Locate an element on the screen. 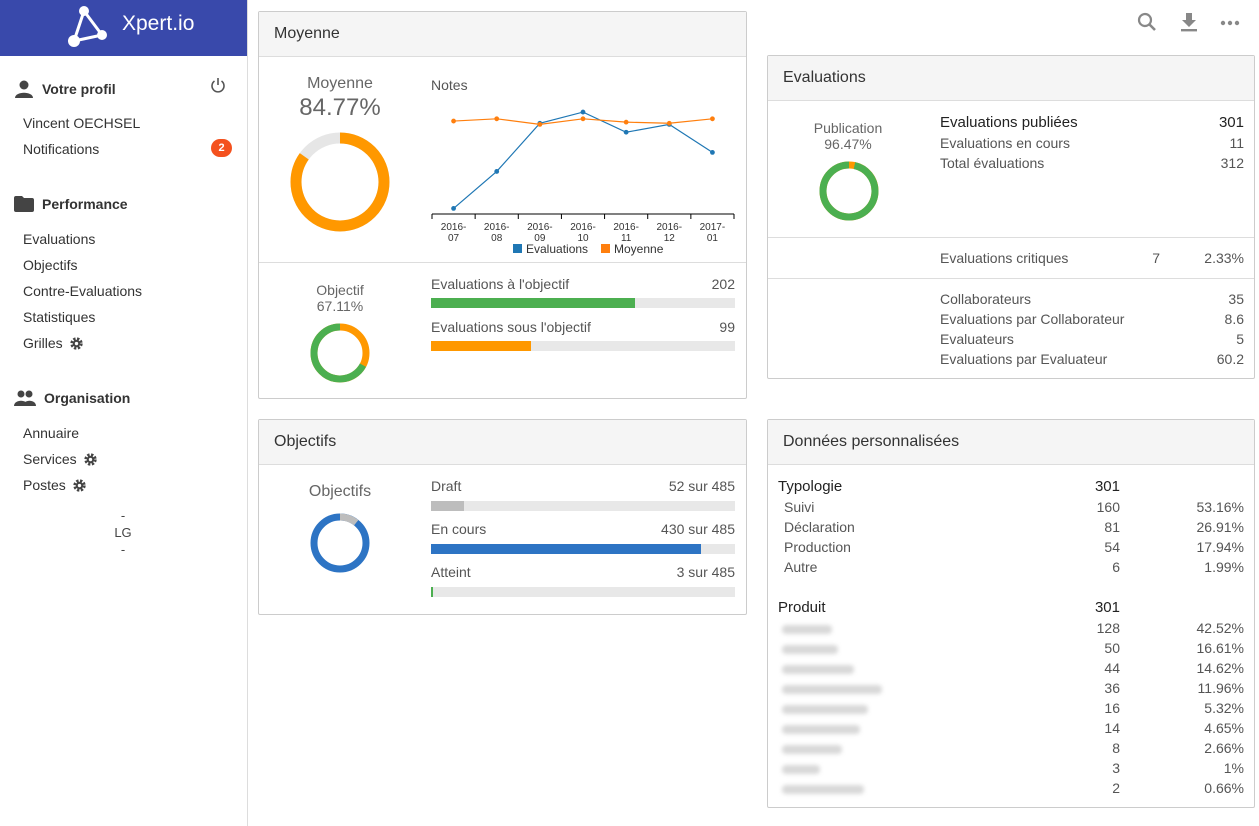 The image size is (1259, 826). performance-title: Performance is located at coordinates (85, 204).